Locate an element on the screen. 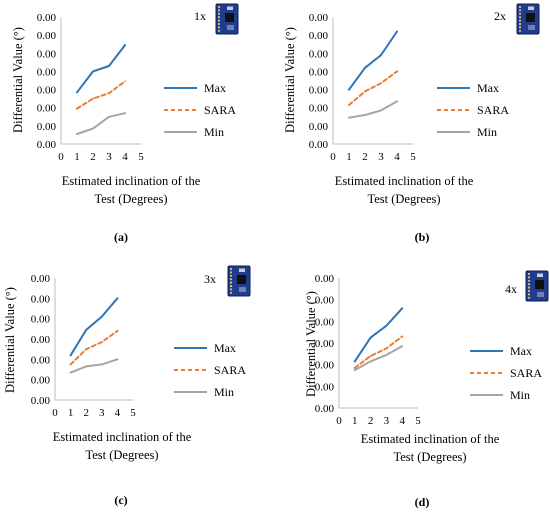  x-tick-label: 0 is located at coordinates (55, 413).